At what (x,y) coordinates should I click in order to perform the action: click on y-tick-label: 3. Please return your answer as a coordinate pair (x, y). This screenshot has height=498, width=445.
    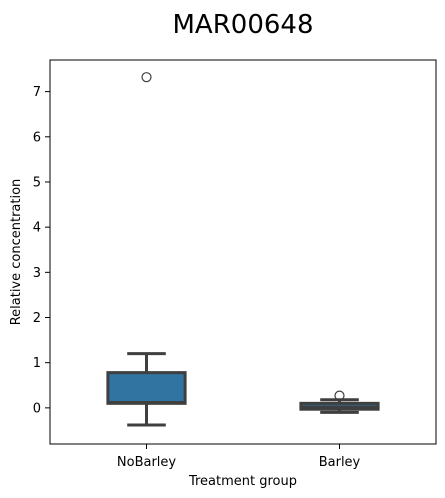
    Looking at the image, I should click on (37, 273).